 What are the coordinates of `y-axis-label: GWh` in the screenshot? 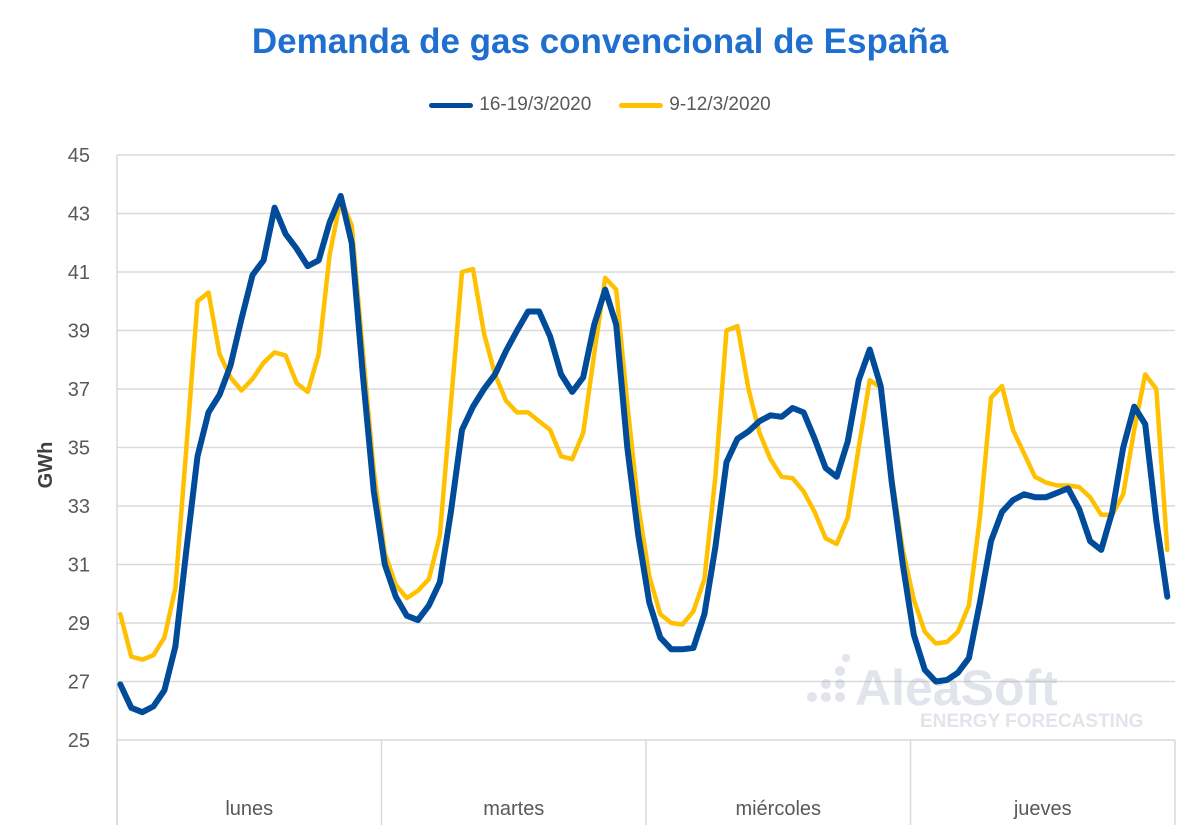 It's located at (46, 465).